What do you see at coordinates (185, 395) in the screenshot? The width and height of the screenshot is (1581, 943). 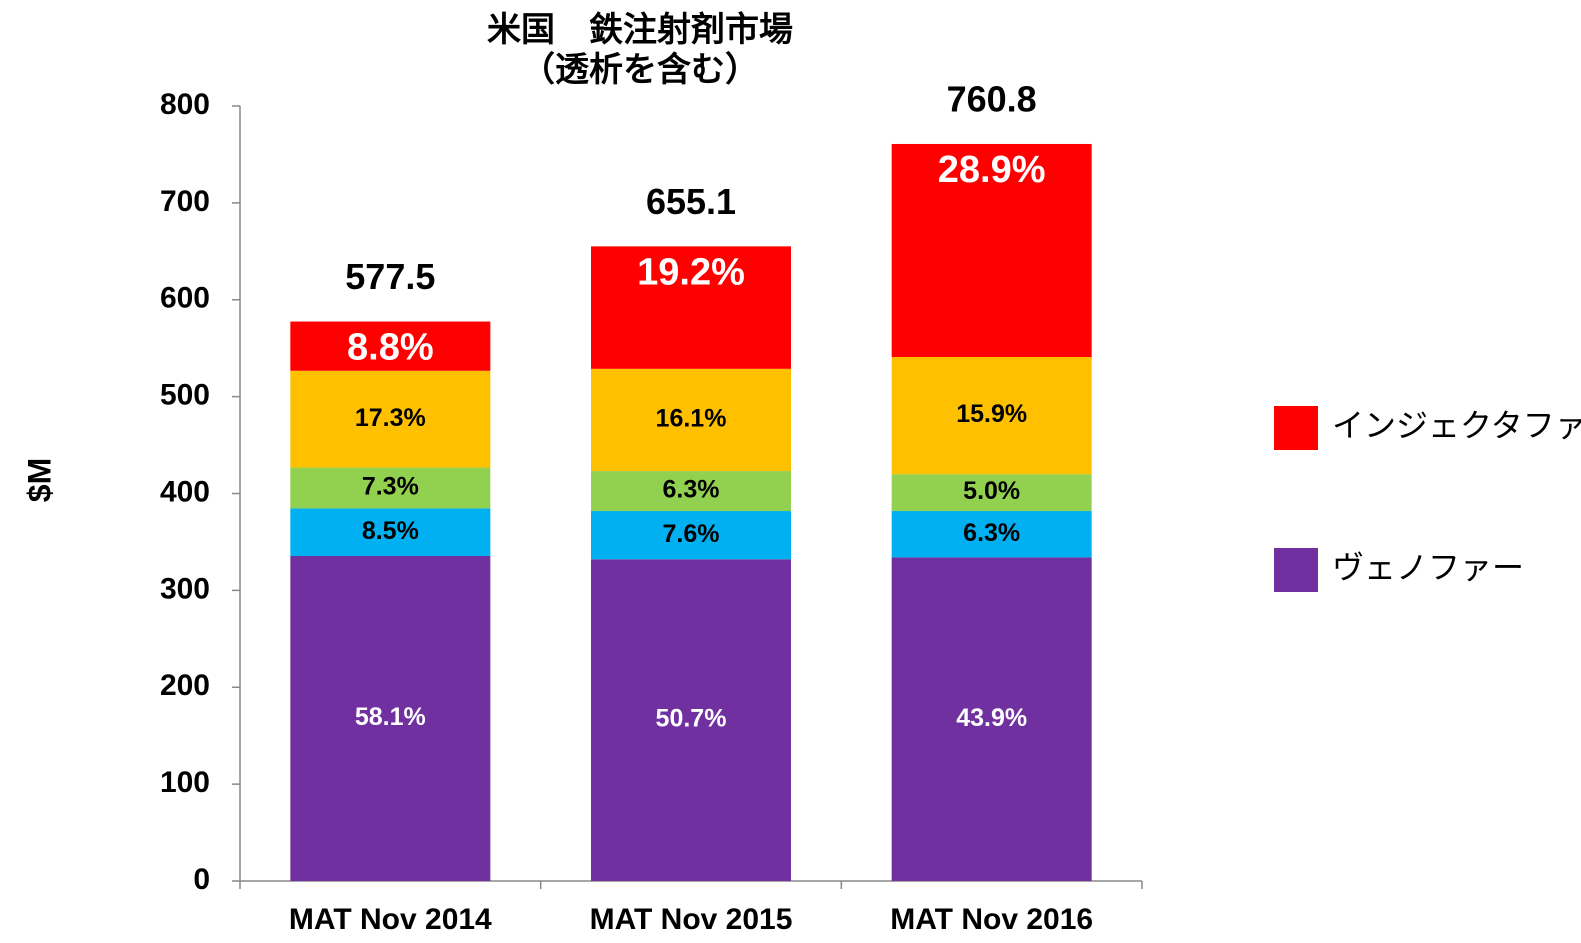 I see `y-tick-label: 500` at bounding box center [185, 395].